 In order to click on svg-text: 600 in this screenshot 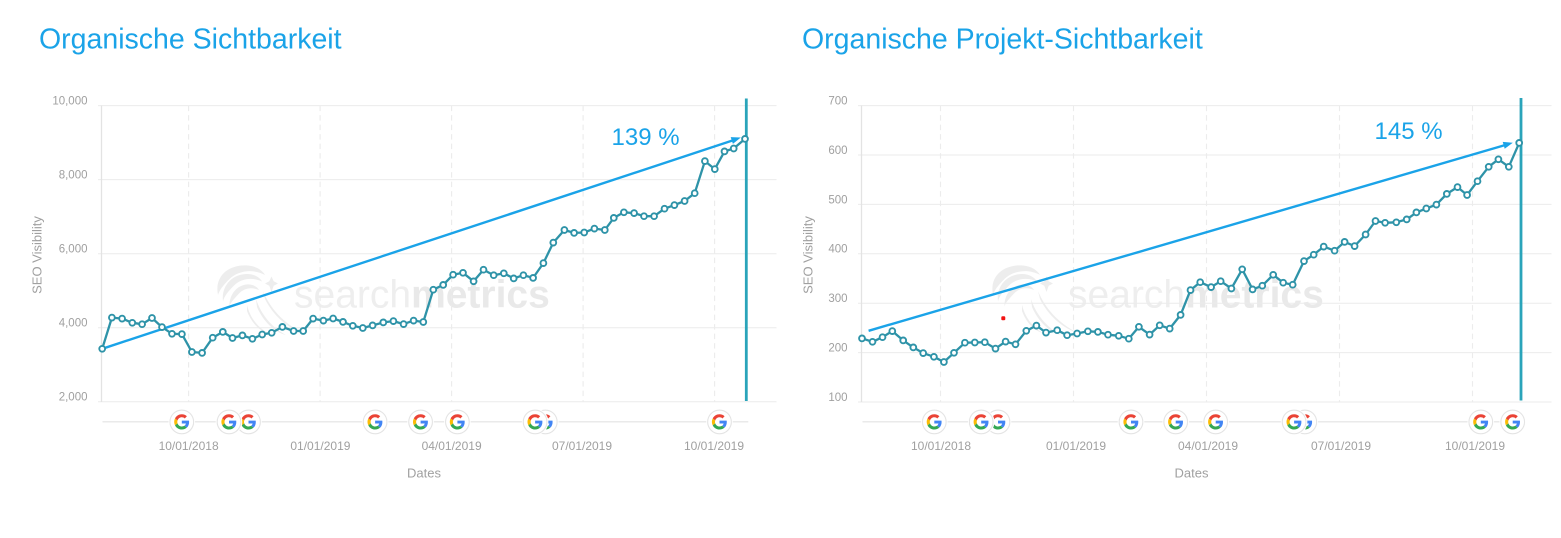, I will do `click(837, 151)`.